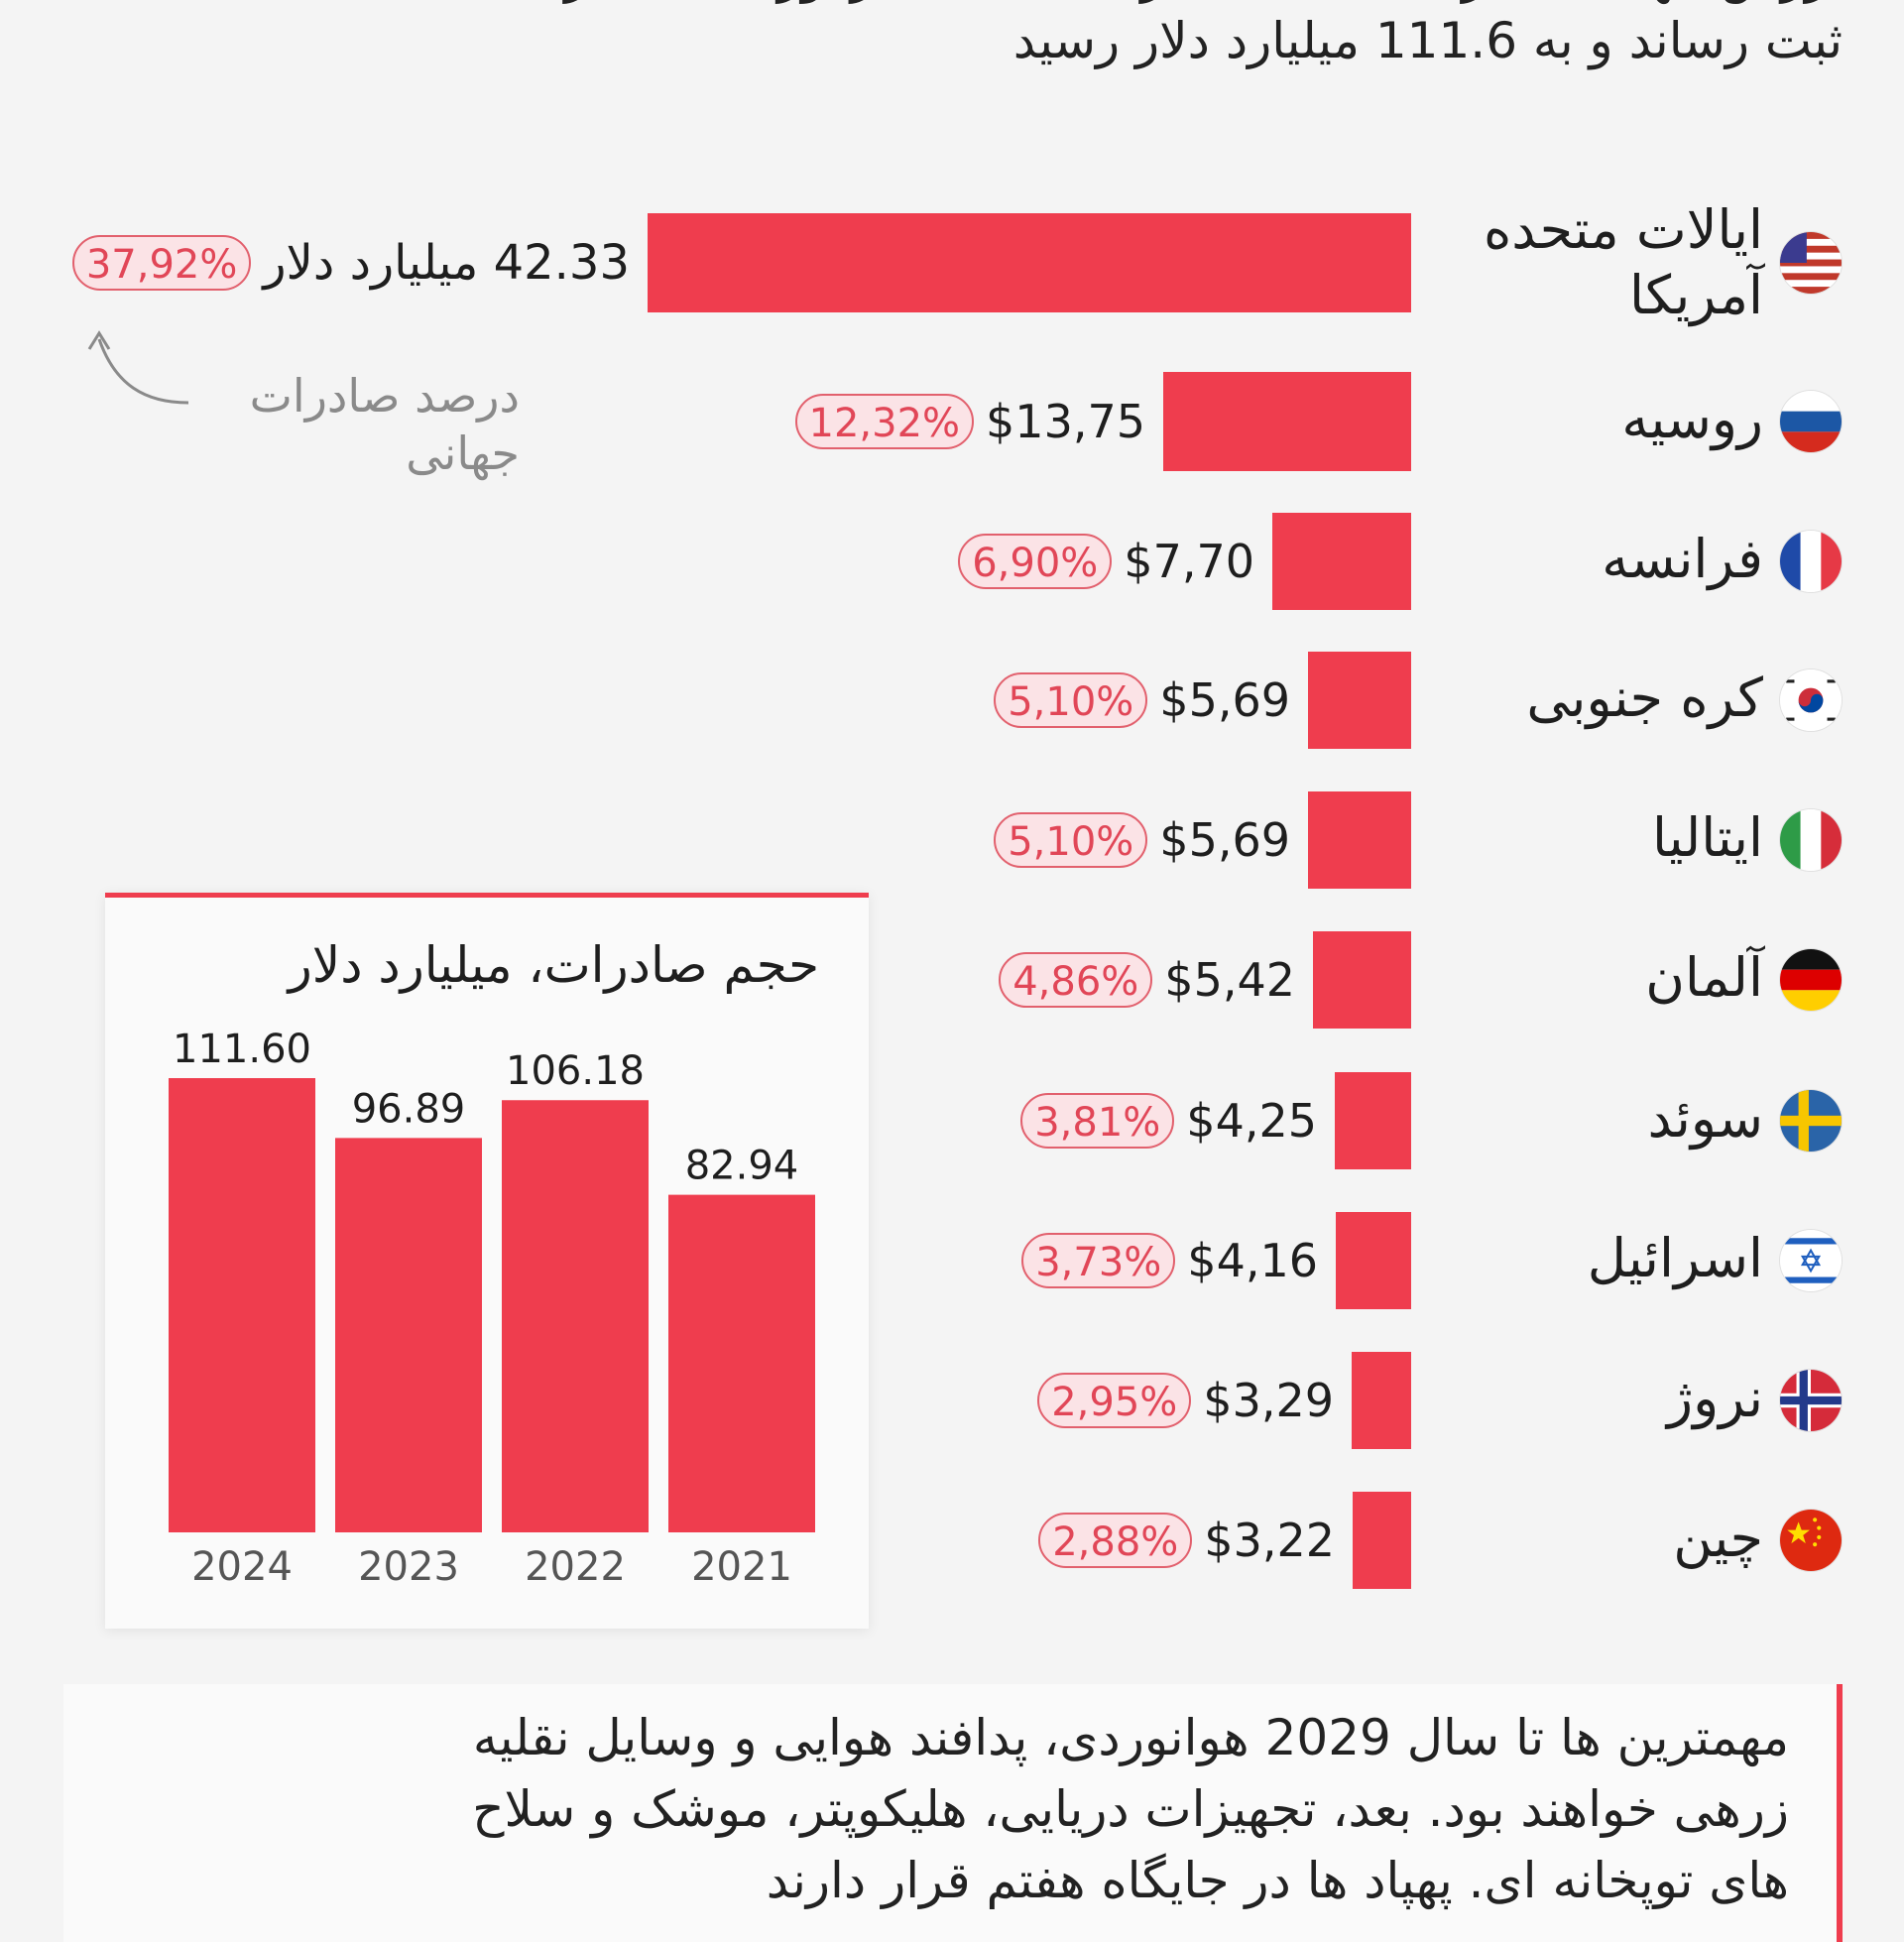 The height and width of the screenshot is (1942, 1904). Describe the element at coordinates (1811, 700) in the screenshot. I see `south-korea-flag-icon` at that location.